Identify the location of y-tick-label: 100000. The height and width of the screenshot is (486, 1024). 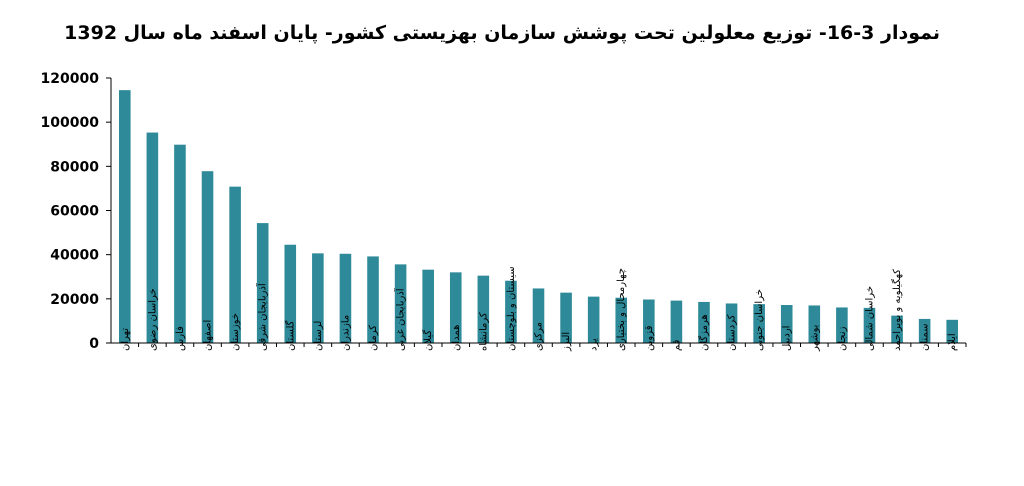
(70, 123).